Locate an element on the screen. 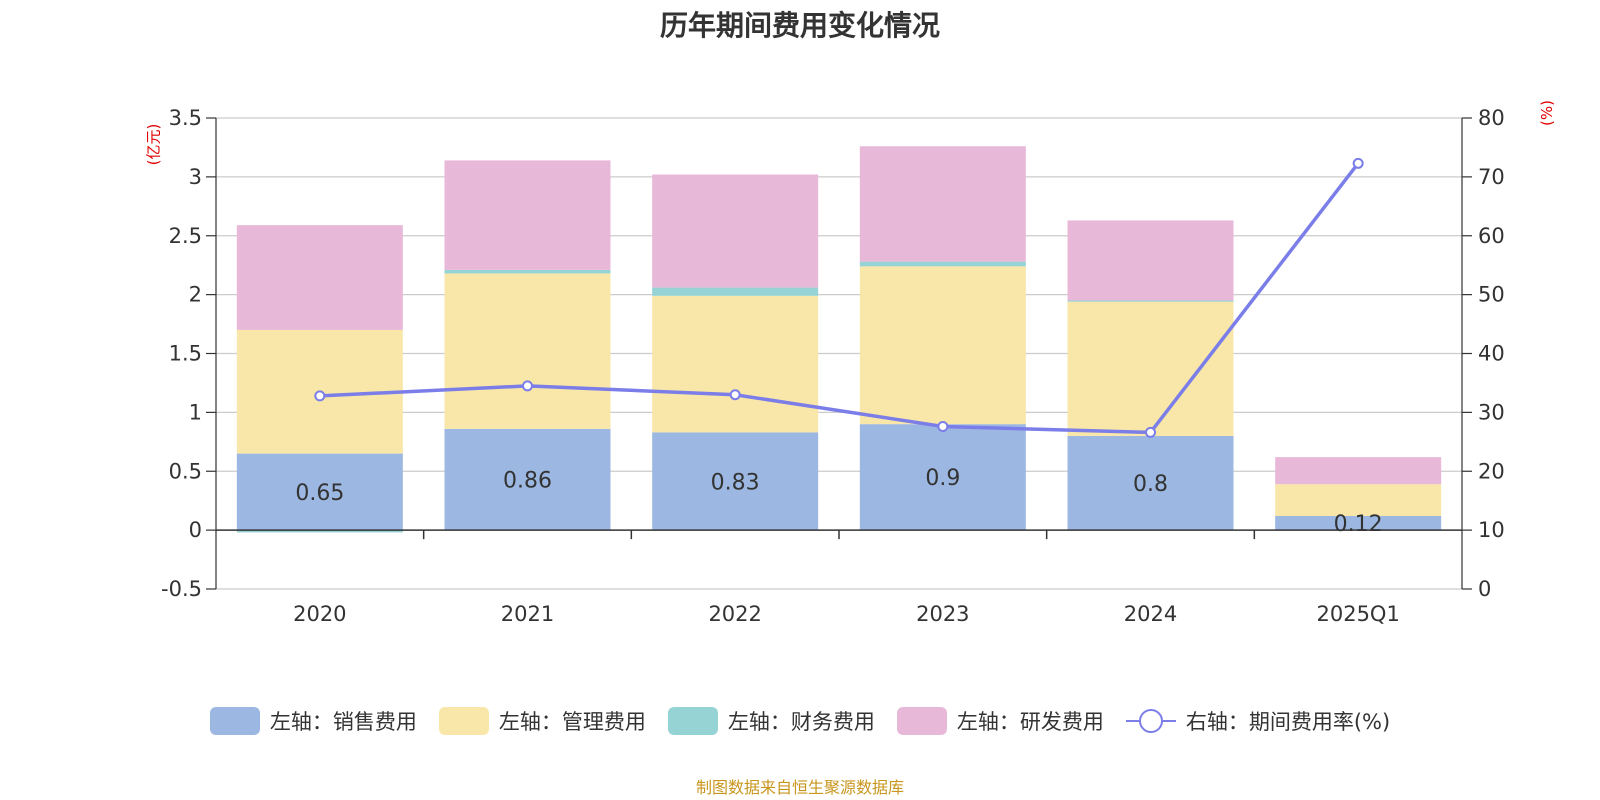 This screenshot has width=1600, height=800. data-label-sales-2021: 0.86 is located at coordinates (527, 480).